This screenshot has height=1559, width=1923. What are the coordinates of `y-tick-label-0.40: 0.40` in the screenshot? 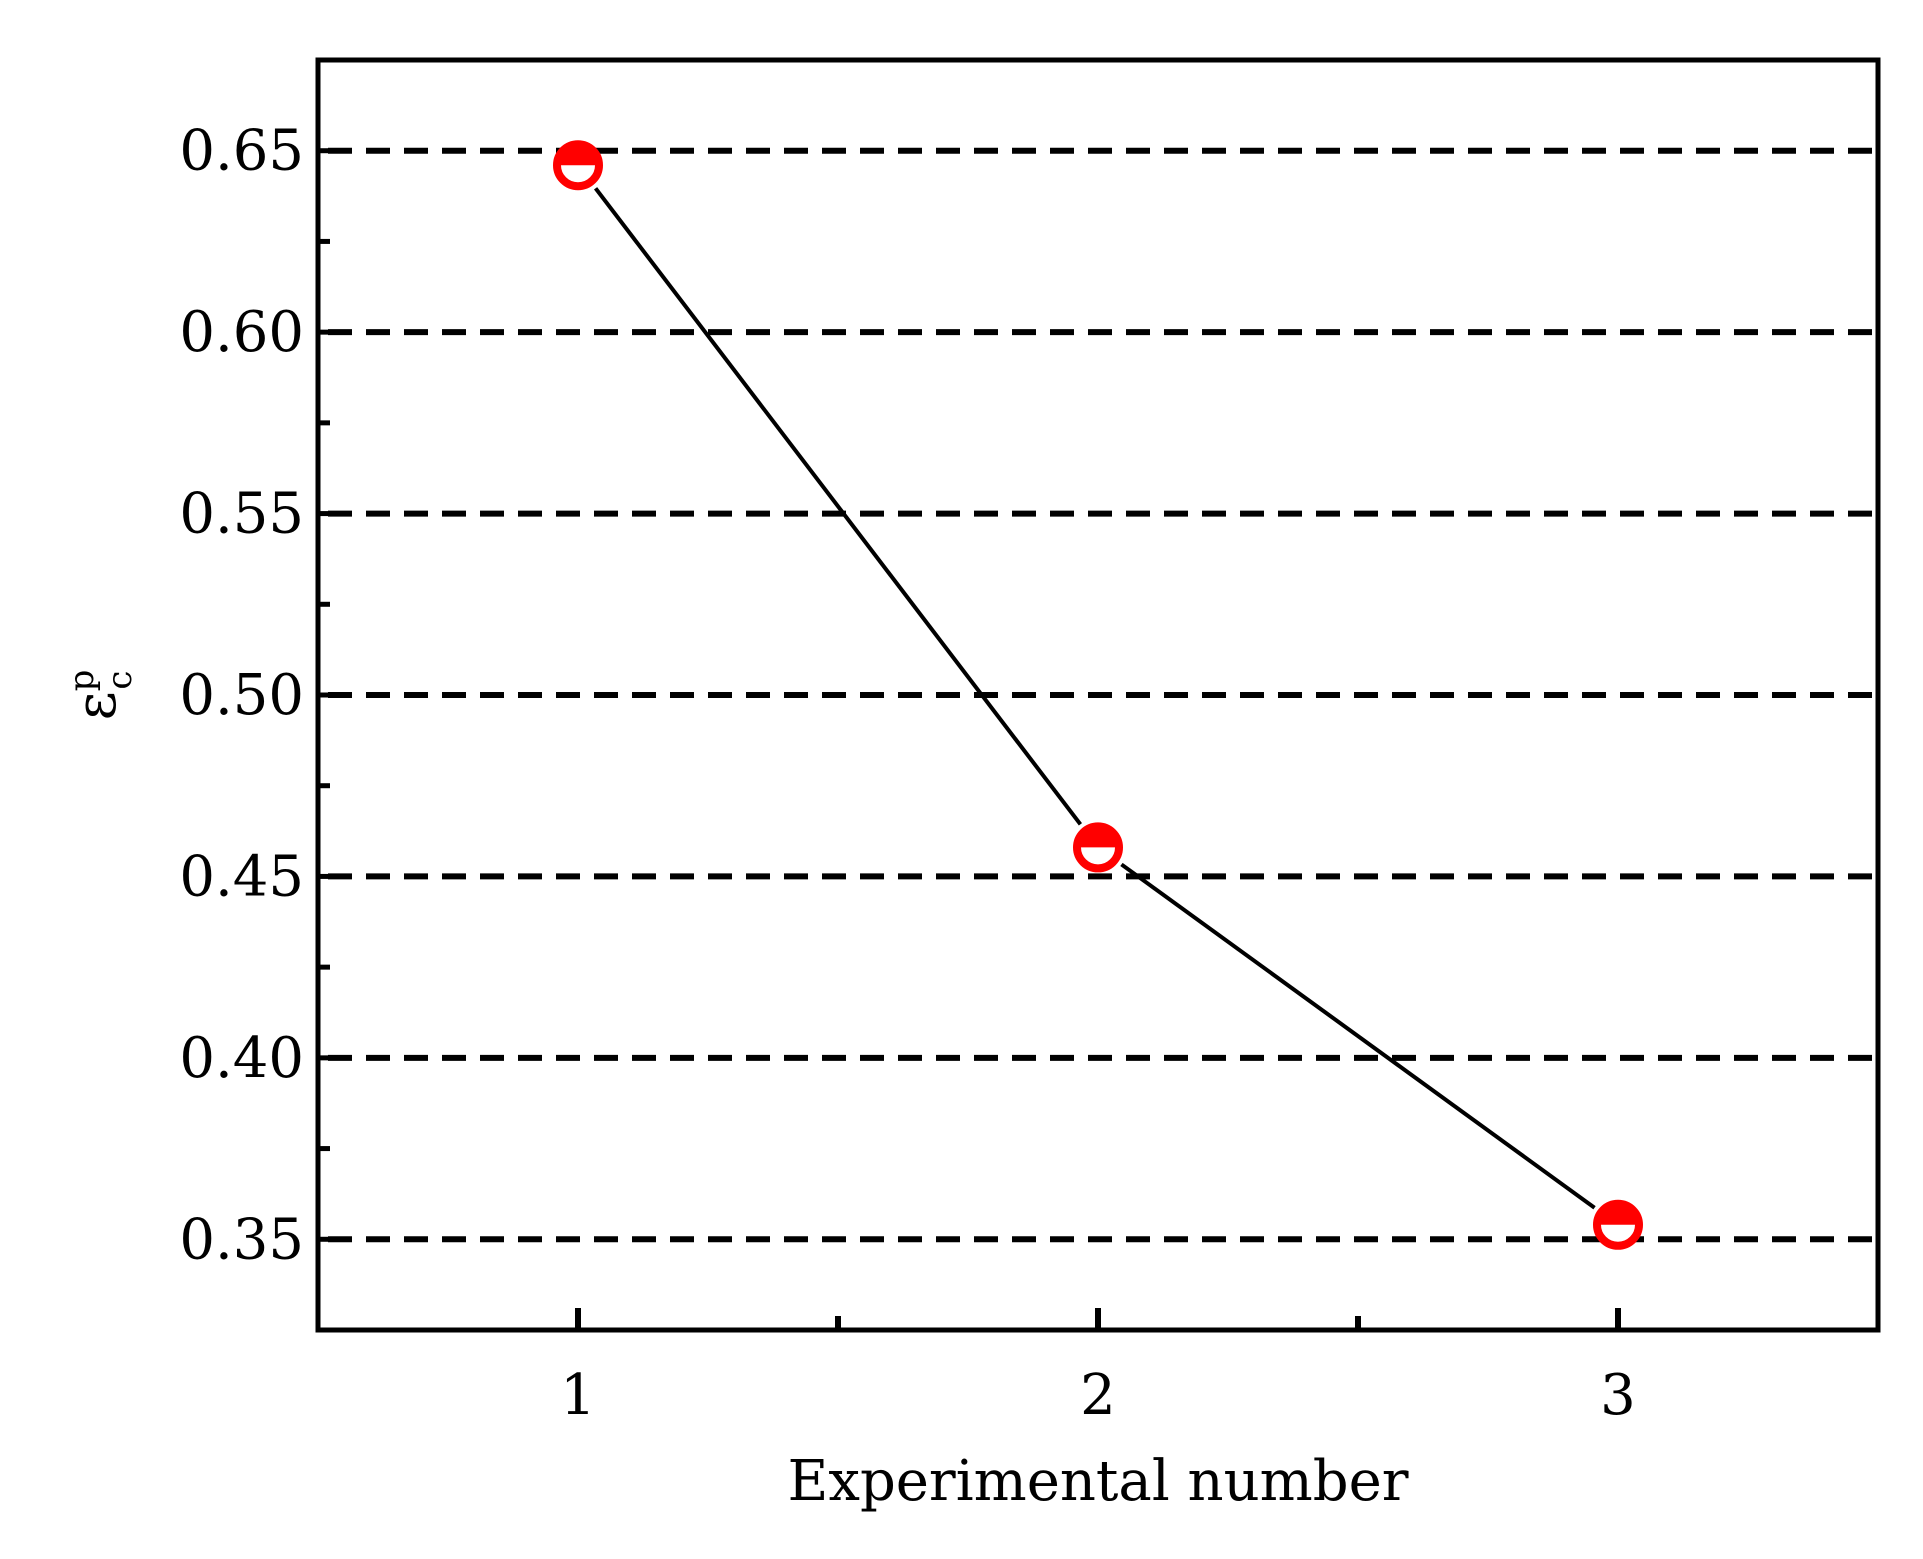 It's located at (241, 1058).